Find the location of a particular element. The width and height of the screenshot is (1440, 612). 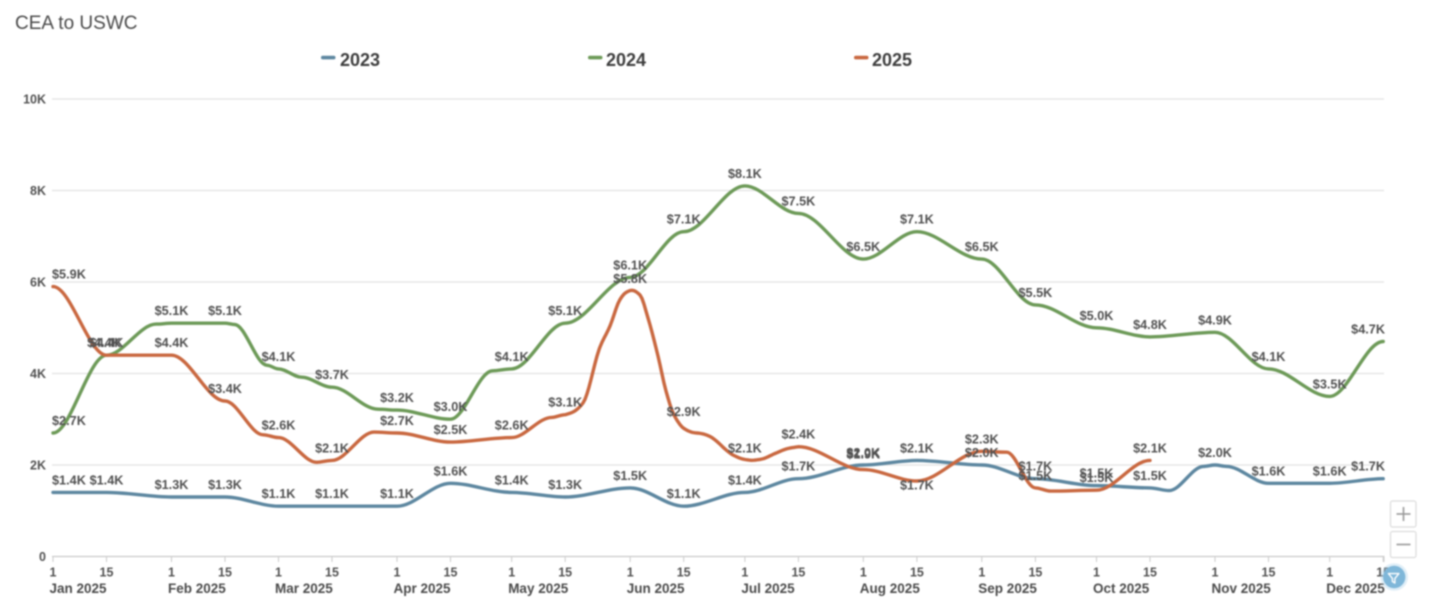

svg-text: $2.9K is located at coordinates (684, 412).